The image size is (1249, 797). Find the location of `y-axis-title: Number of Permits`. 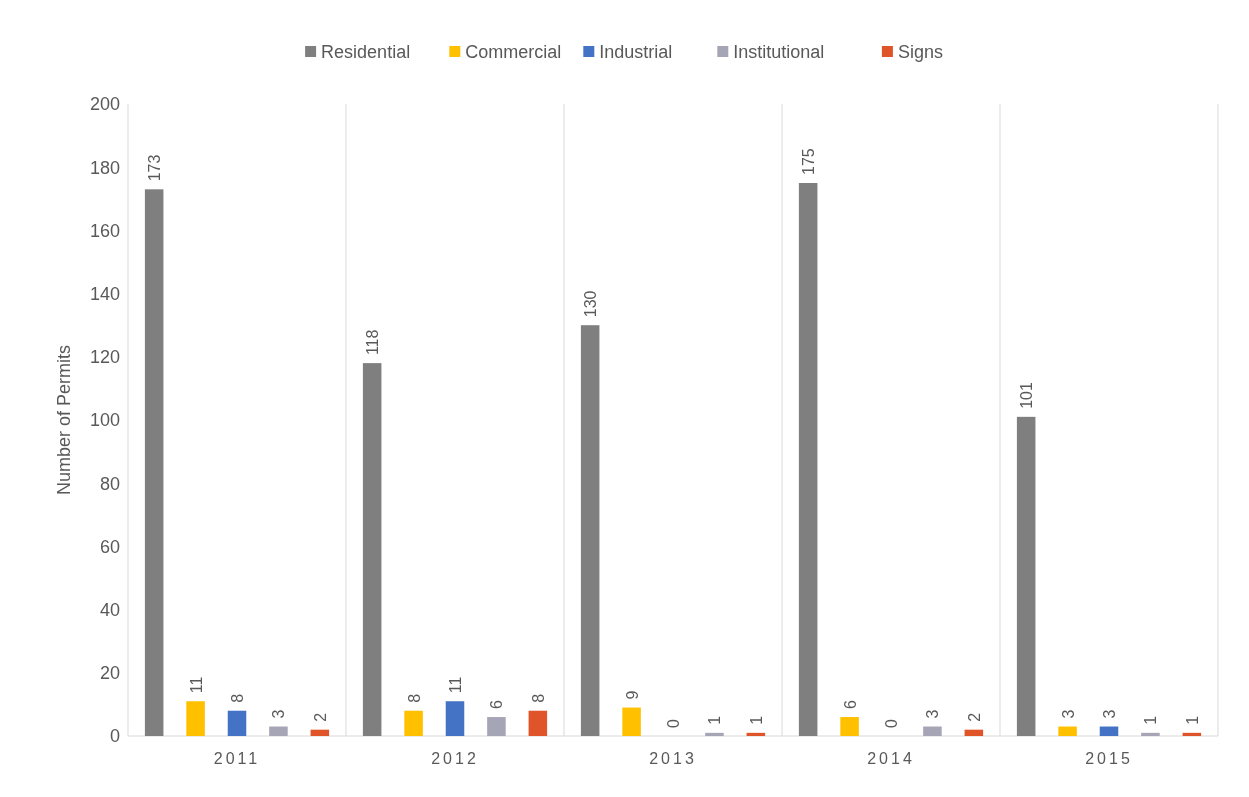

y-axis-title: Number of Permits is located at coordinates (64, 420).